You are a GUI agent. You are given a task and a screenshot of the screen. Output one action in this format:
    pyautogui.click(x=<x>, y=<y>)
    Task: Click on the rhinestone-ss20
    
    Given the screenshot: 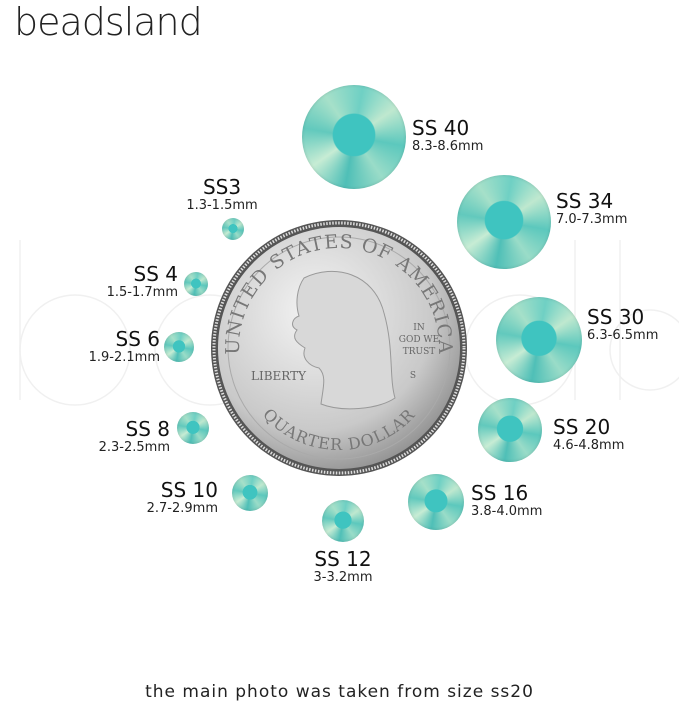 What is the action you would take?
    pyautogui.click(x=510, y=430)
    